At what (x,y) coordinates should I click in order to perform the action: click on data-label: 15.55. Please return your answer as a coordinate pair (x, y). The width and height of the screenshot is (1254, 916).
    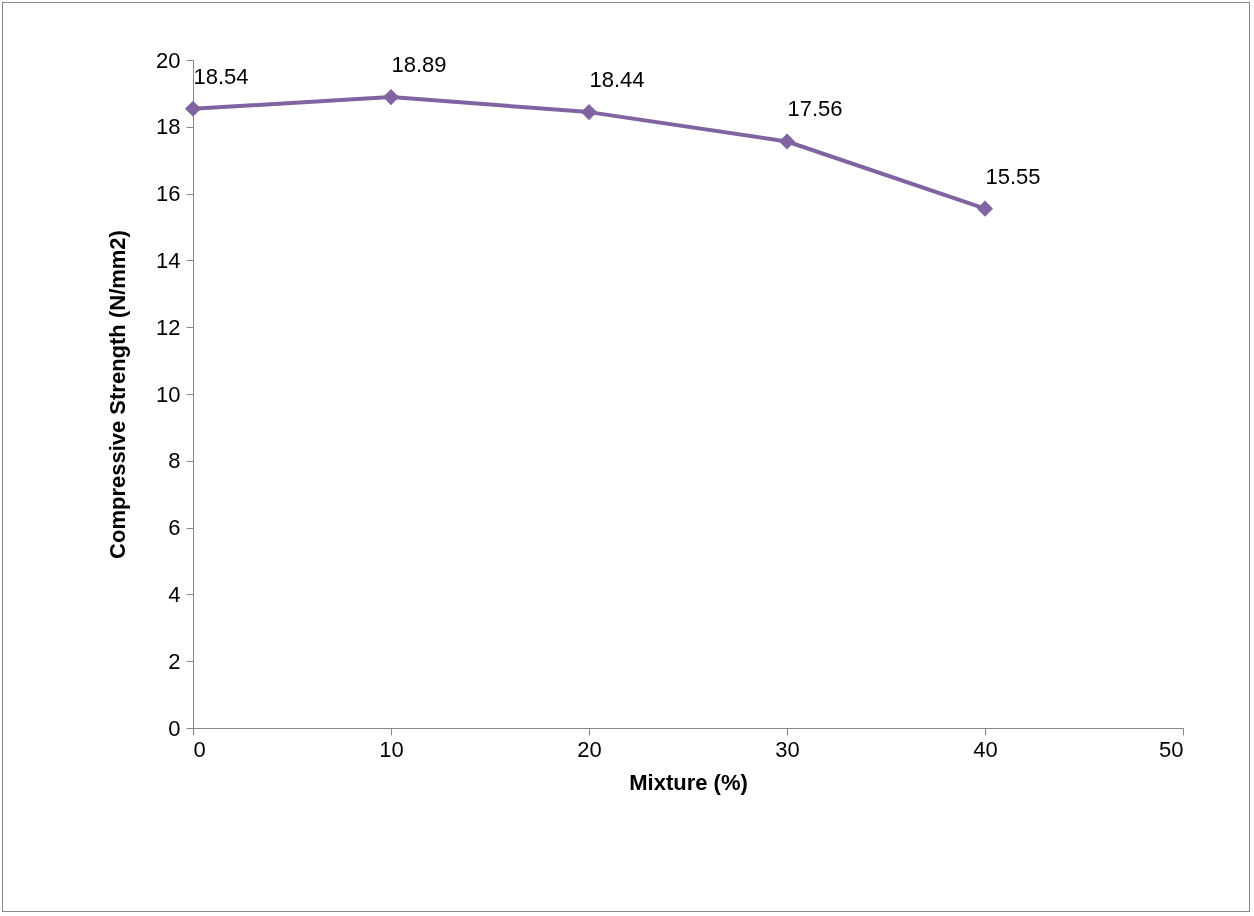
    Looking at the image, I should click on (1013, 176).